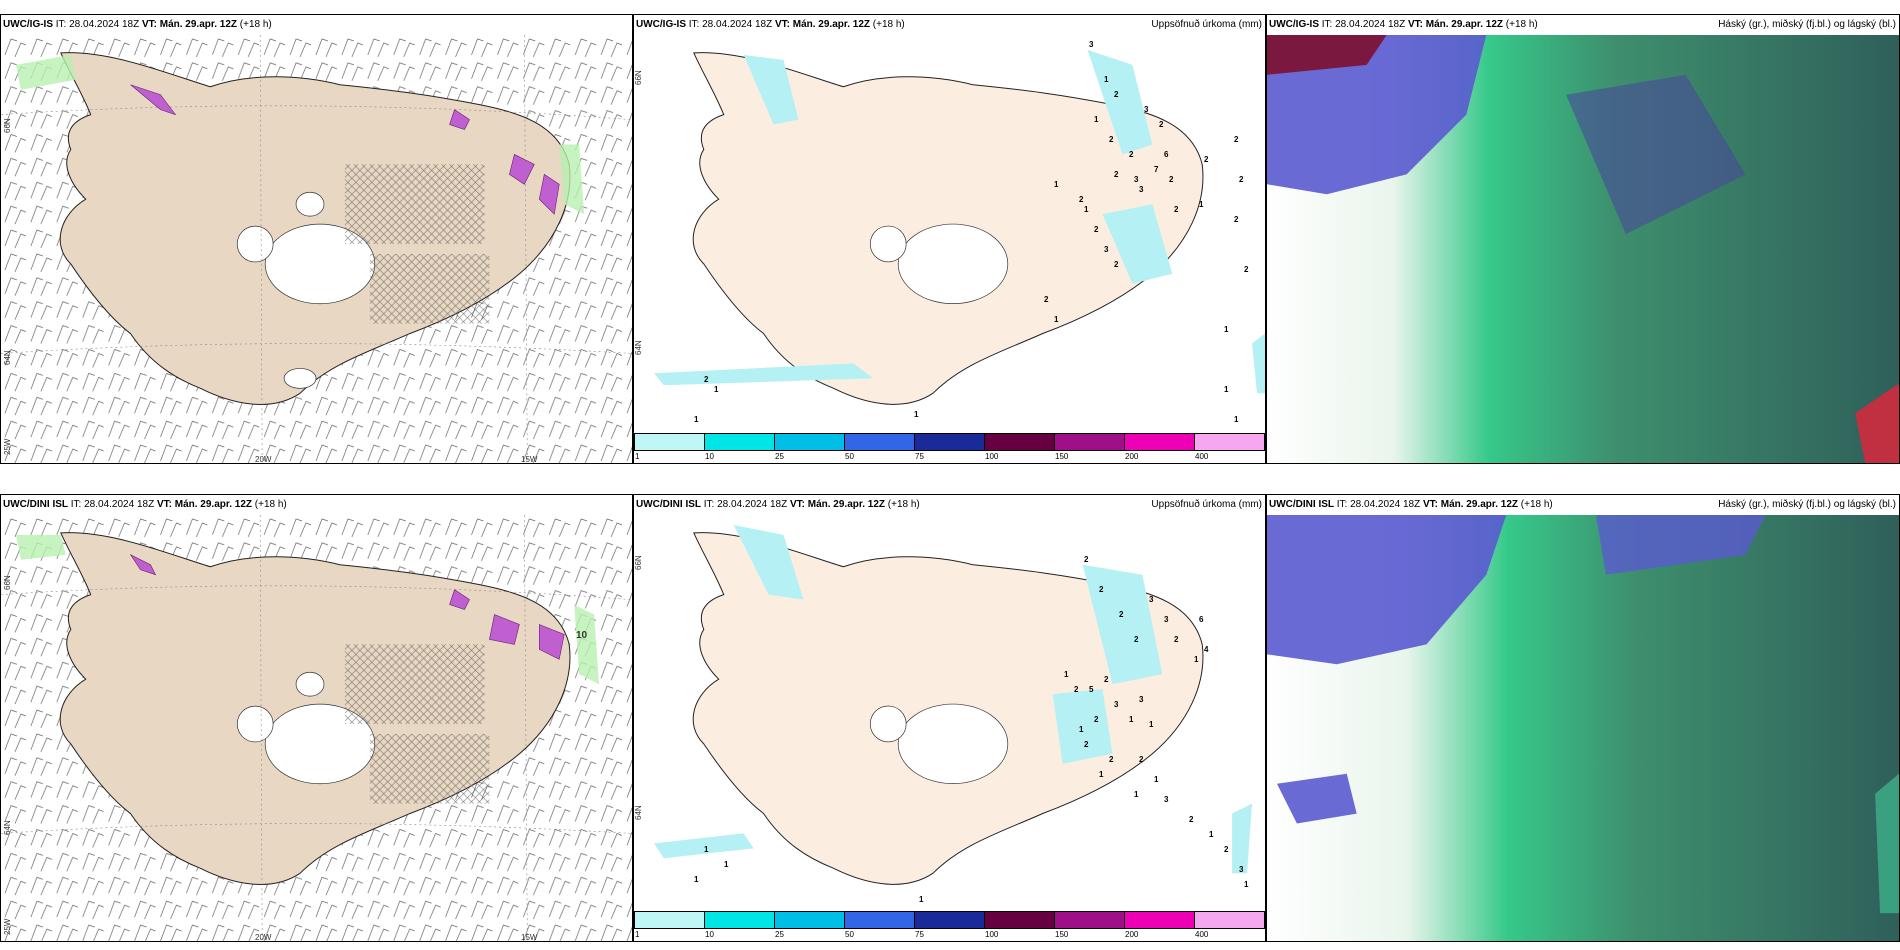 The image size is (1900, 950). Describe the element at coordinates (709, 456) in the screenshot. I see `colorbar-label: 10` at that location.